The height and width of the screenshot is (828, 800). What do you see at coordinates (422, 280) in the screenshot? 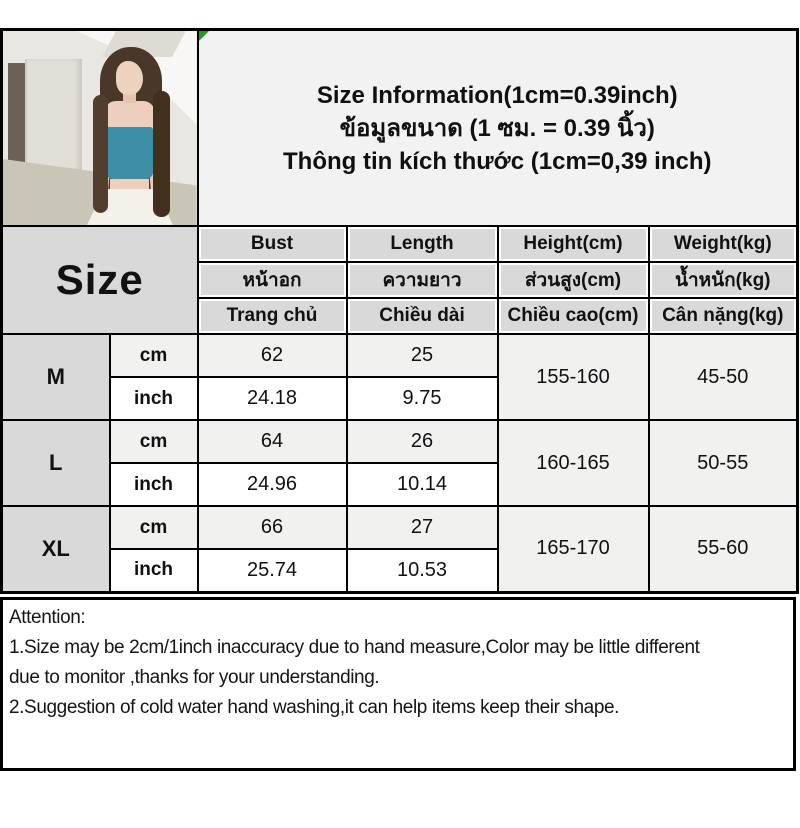
I see `col-header-length-th: ความยาว` at bounding box center [422, 280].